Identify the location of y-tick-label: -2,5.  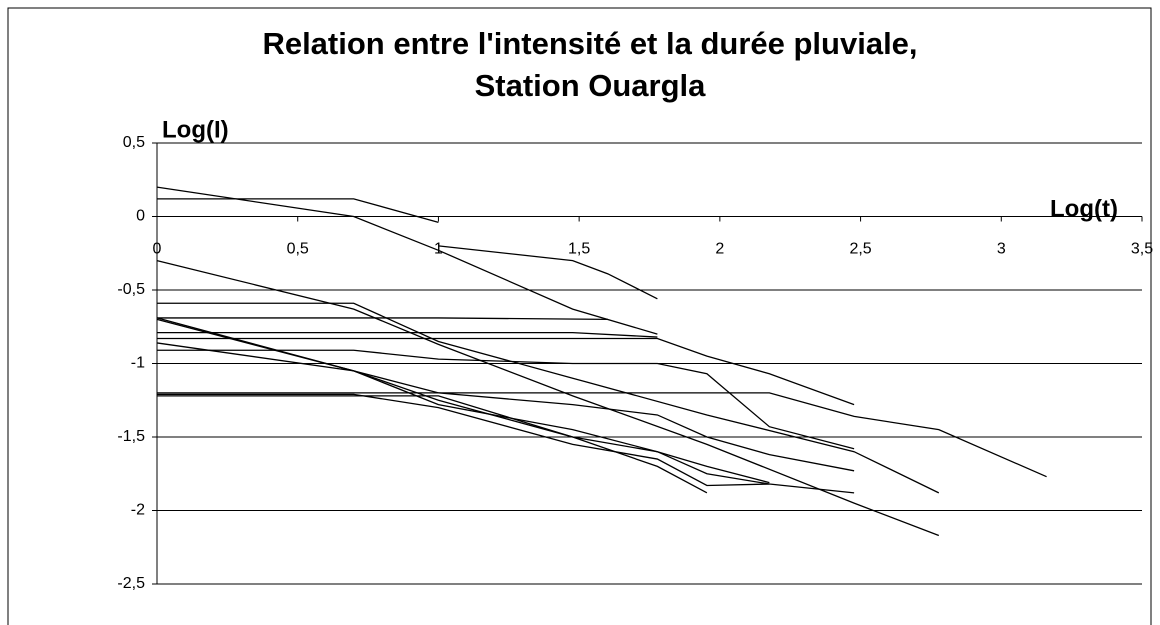
(131, 583).